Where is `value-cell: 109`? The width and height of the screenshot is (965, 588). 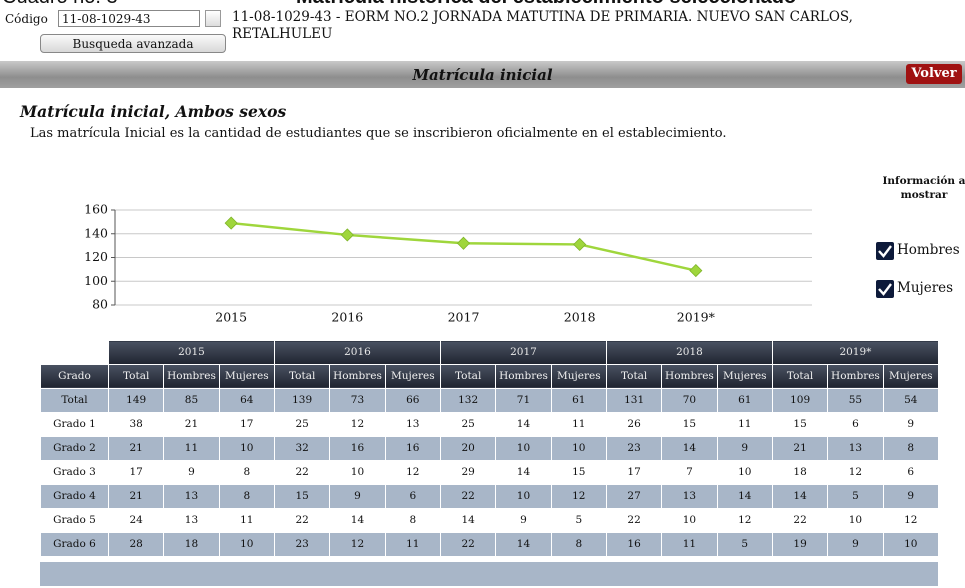 value-cell: 109 is located at coordinates (800, 400).